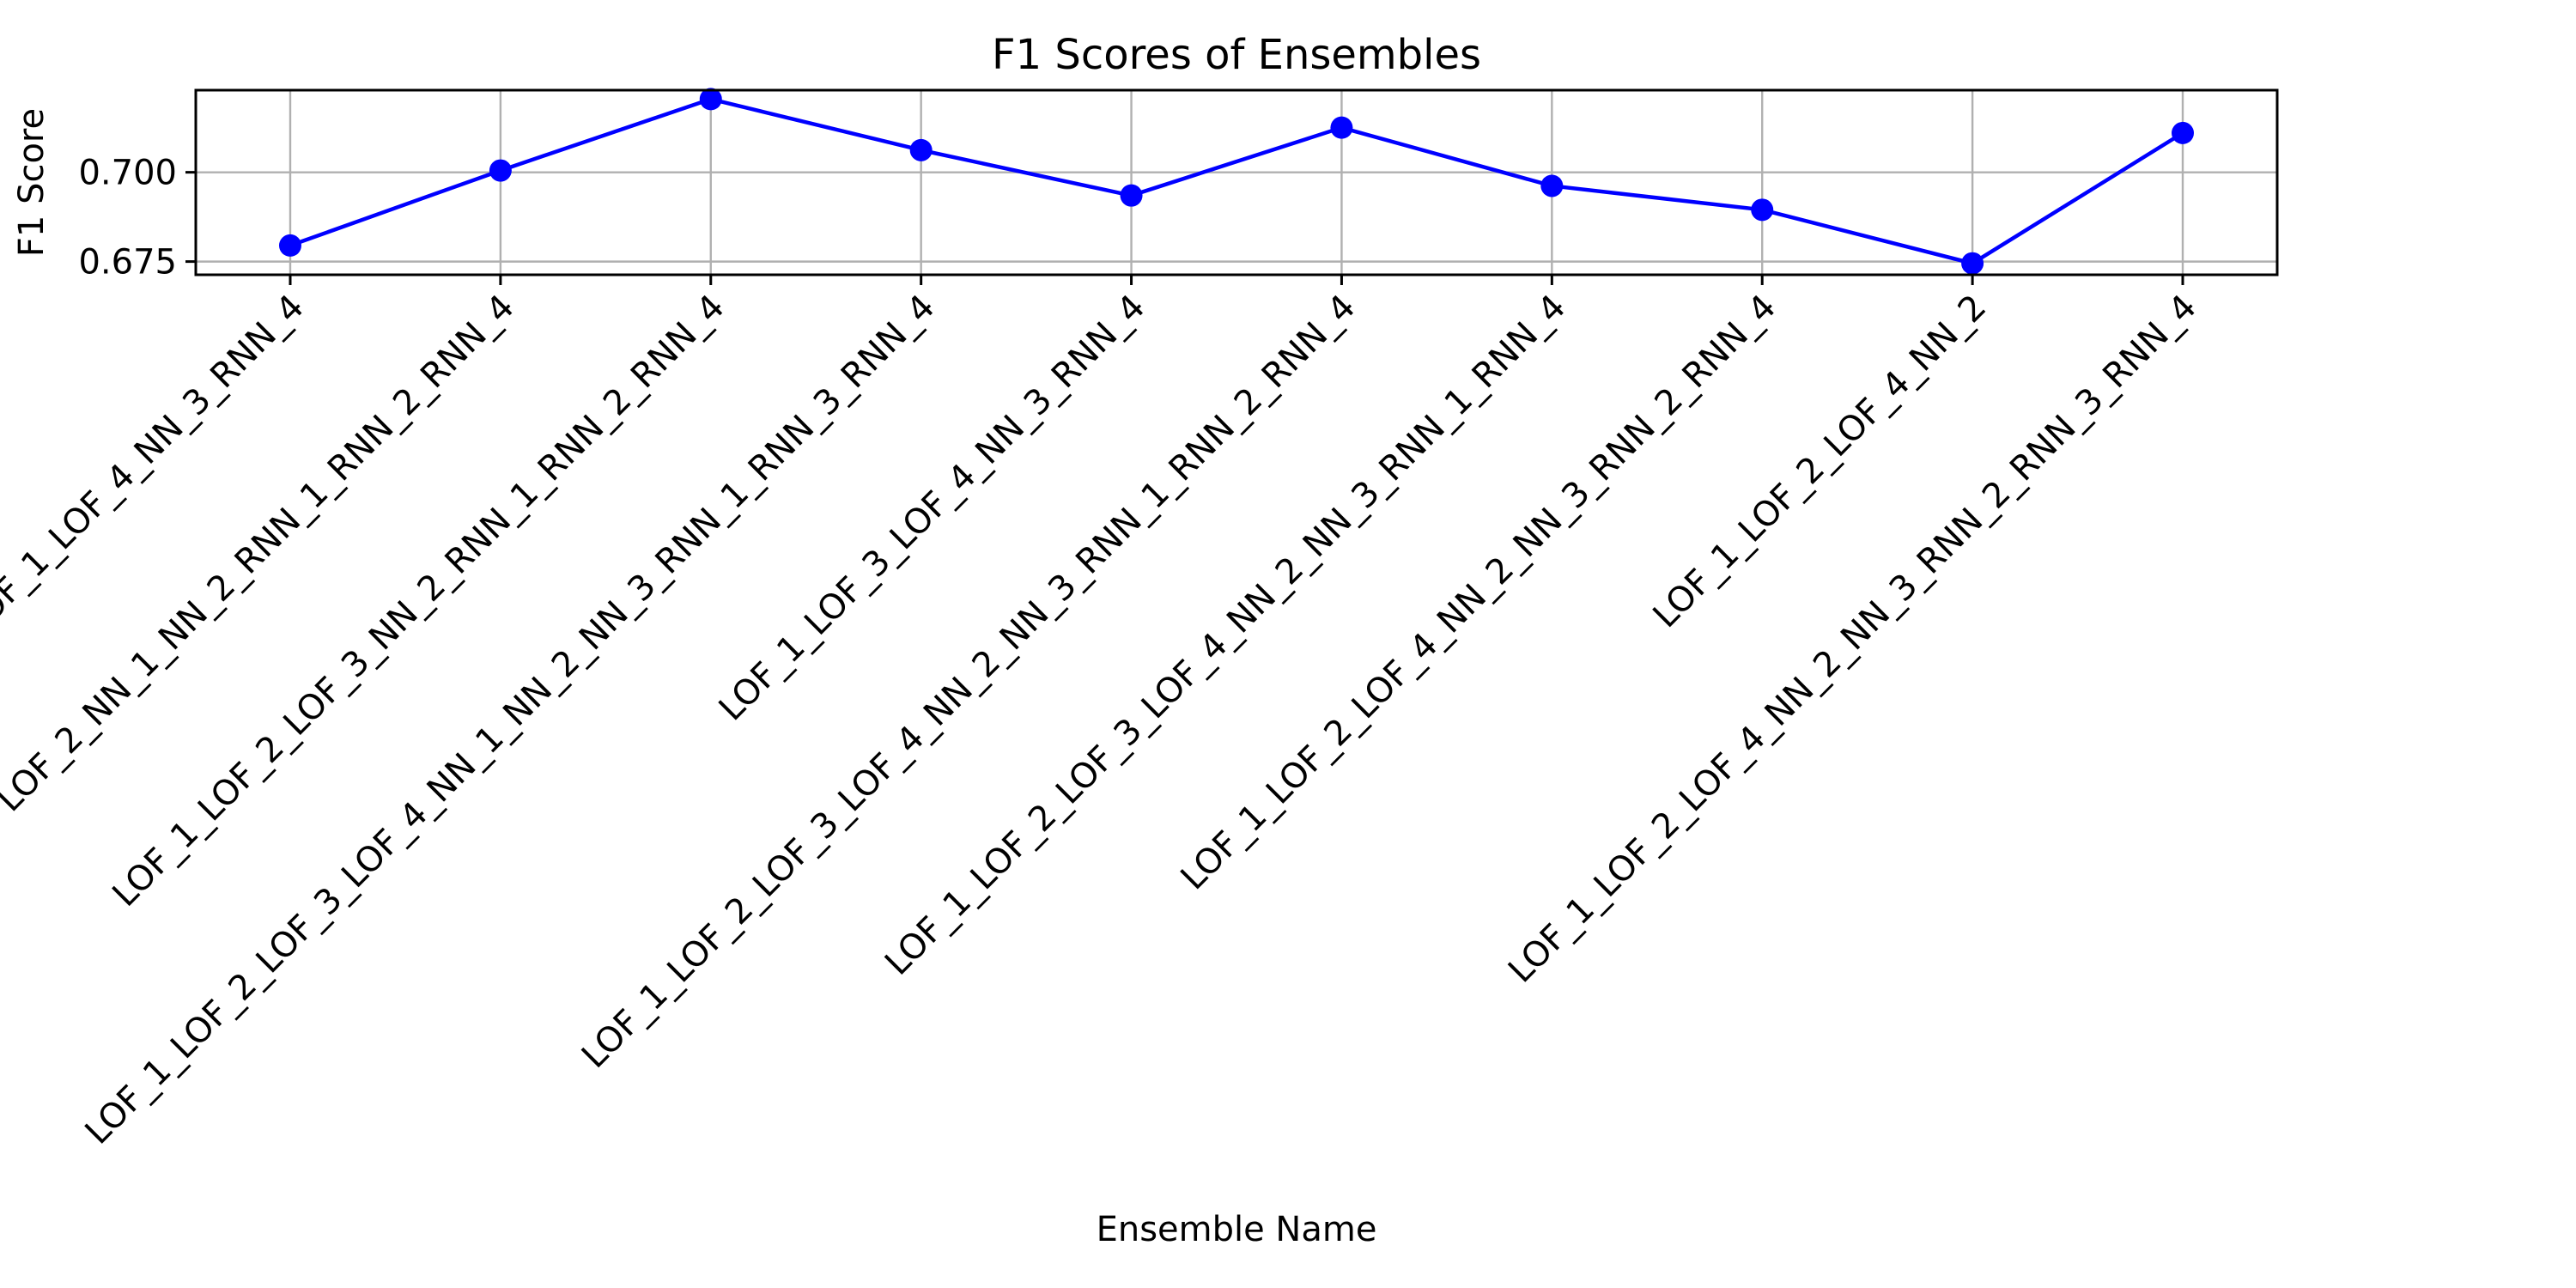 Image resolution: width=2576 pixels, height=1288 pixels. What do you see at coordinates (1237, 1229) in the screenshot?
I see `x-axis-label: Ensemble Name` at bounding box center [1237, 1229].